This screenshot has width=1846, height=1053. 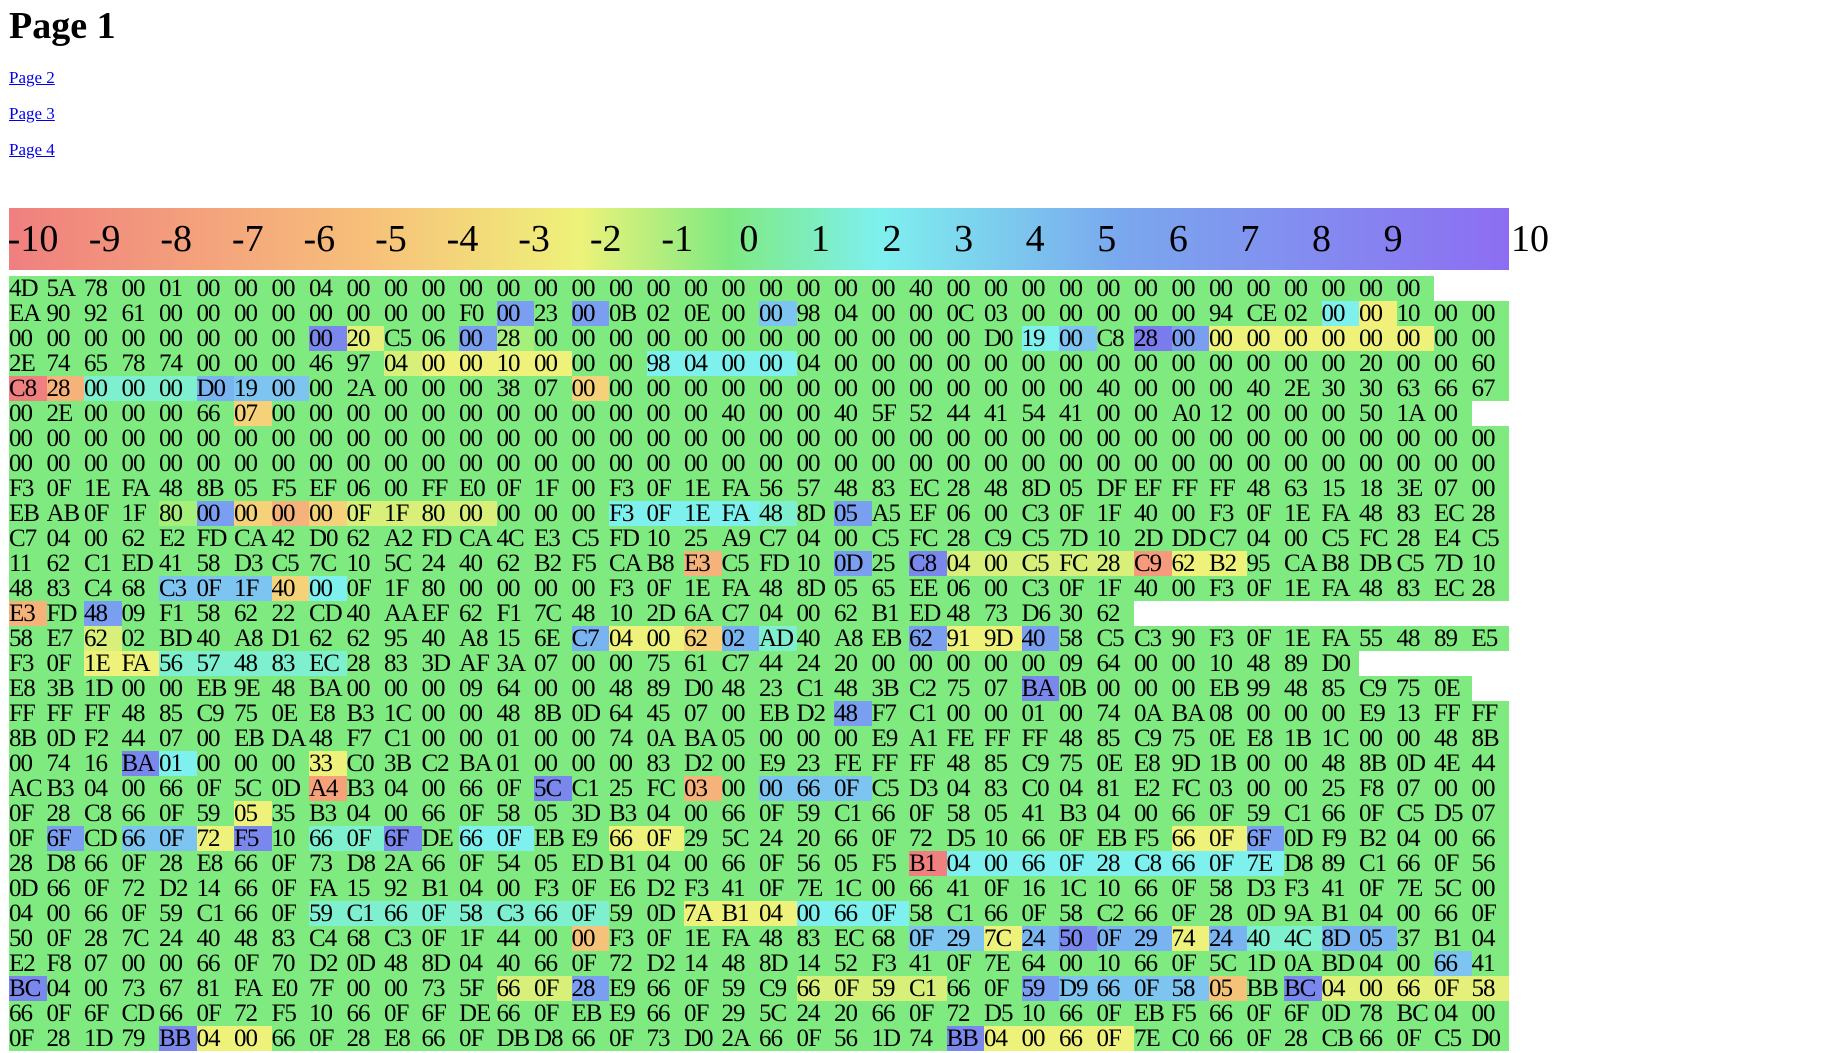 What do you see at coordinates (758, 239) in the screenshot?
I see `color-scale-legend: -10 -9 -8 -7 -6 -5 -4 -3 -2 -1 0 1 2 3 4 5 6 7 8 9` at bounding box center [758, 239].